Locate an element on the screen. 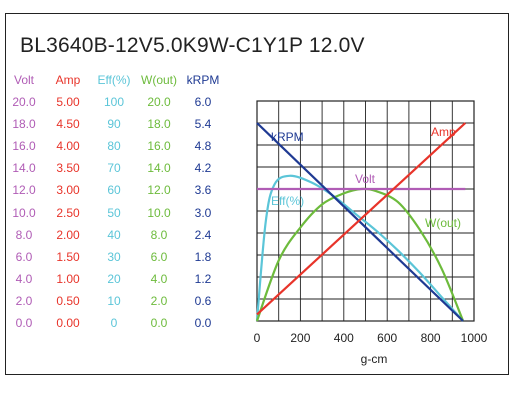 The width and height of the screenshot is (516, 400). x-tick-label: 0 is located at coordinates (257, 338).